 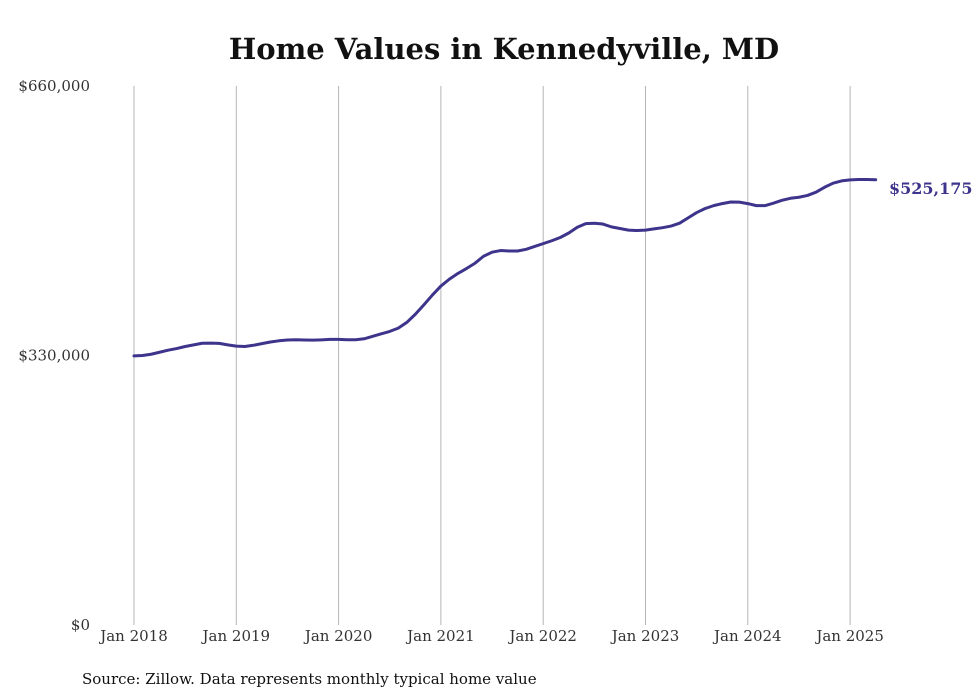 What do you see at coordinates (931, 188) in the screenshot?
I see `end-value-label: $525,175` at bounding box center [931, 188].